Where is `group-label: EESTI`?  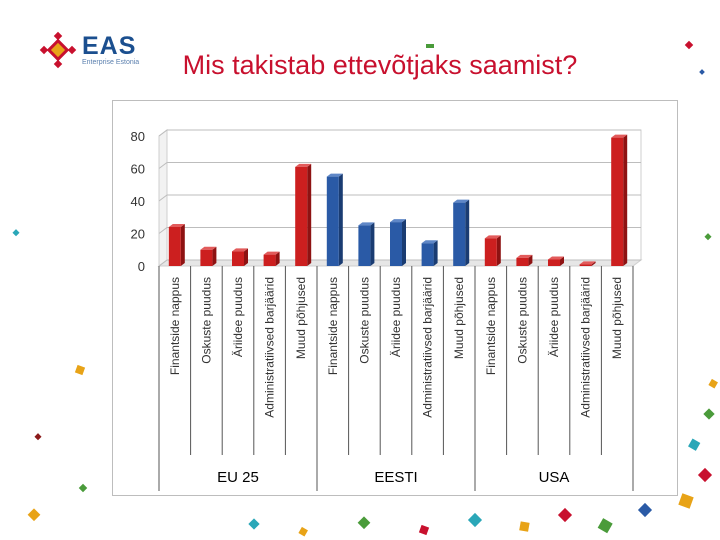 group-label: EESTI is located at coordinates (395, 477).